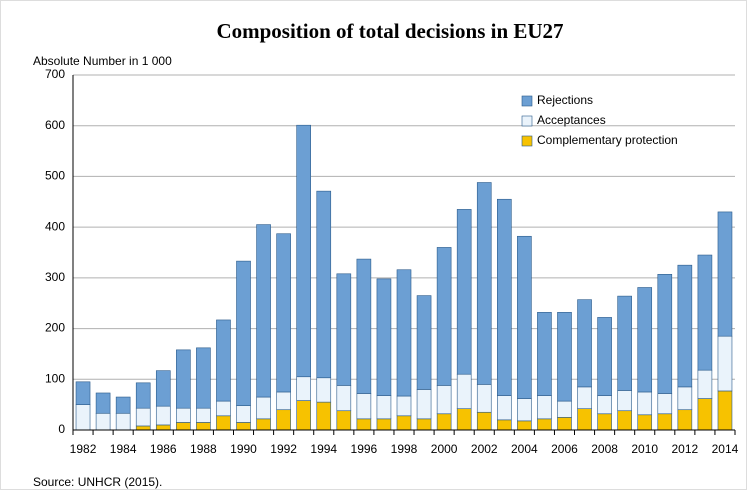 This screenshot has width=747, height=495. I want to click on x-tick-label: 1992, so click(283, 449).